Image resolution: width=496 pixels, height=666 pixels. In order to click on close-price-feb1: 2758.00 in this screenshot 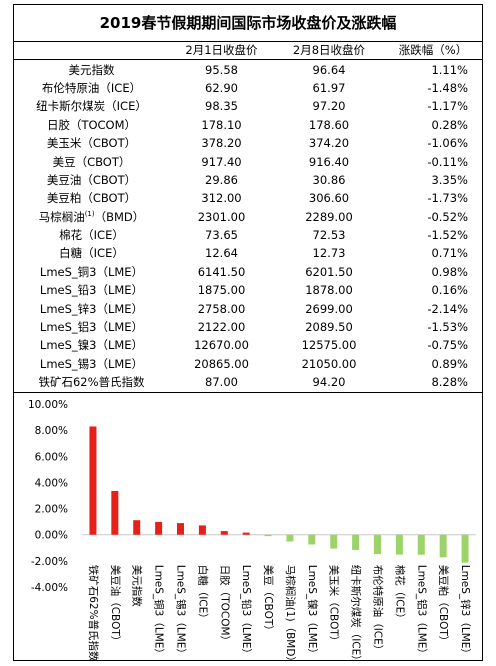, I will do `click(221, 308)`.